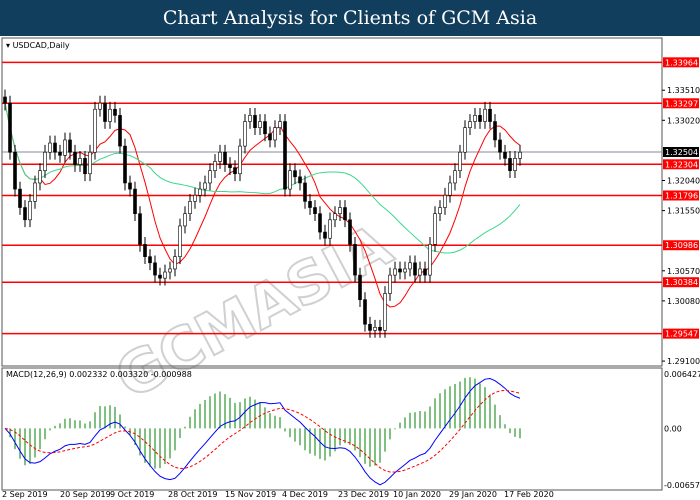  I want to click on macd-y-tick-label: 0.00, so click(673, 428).